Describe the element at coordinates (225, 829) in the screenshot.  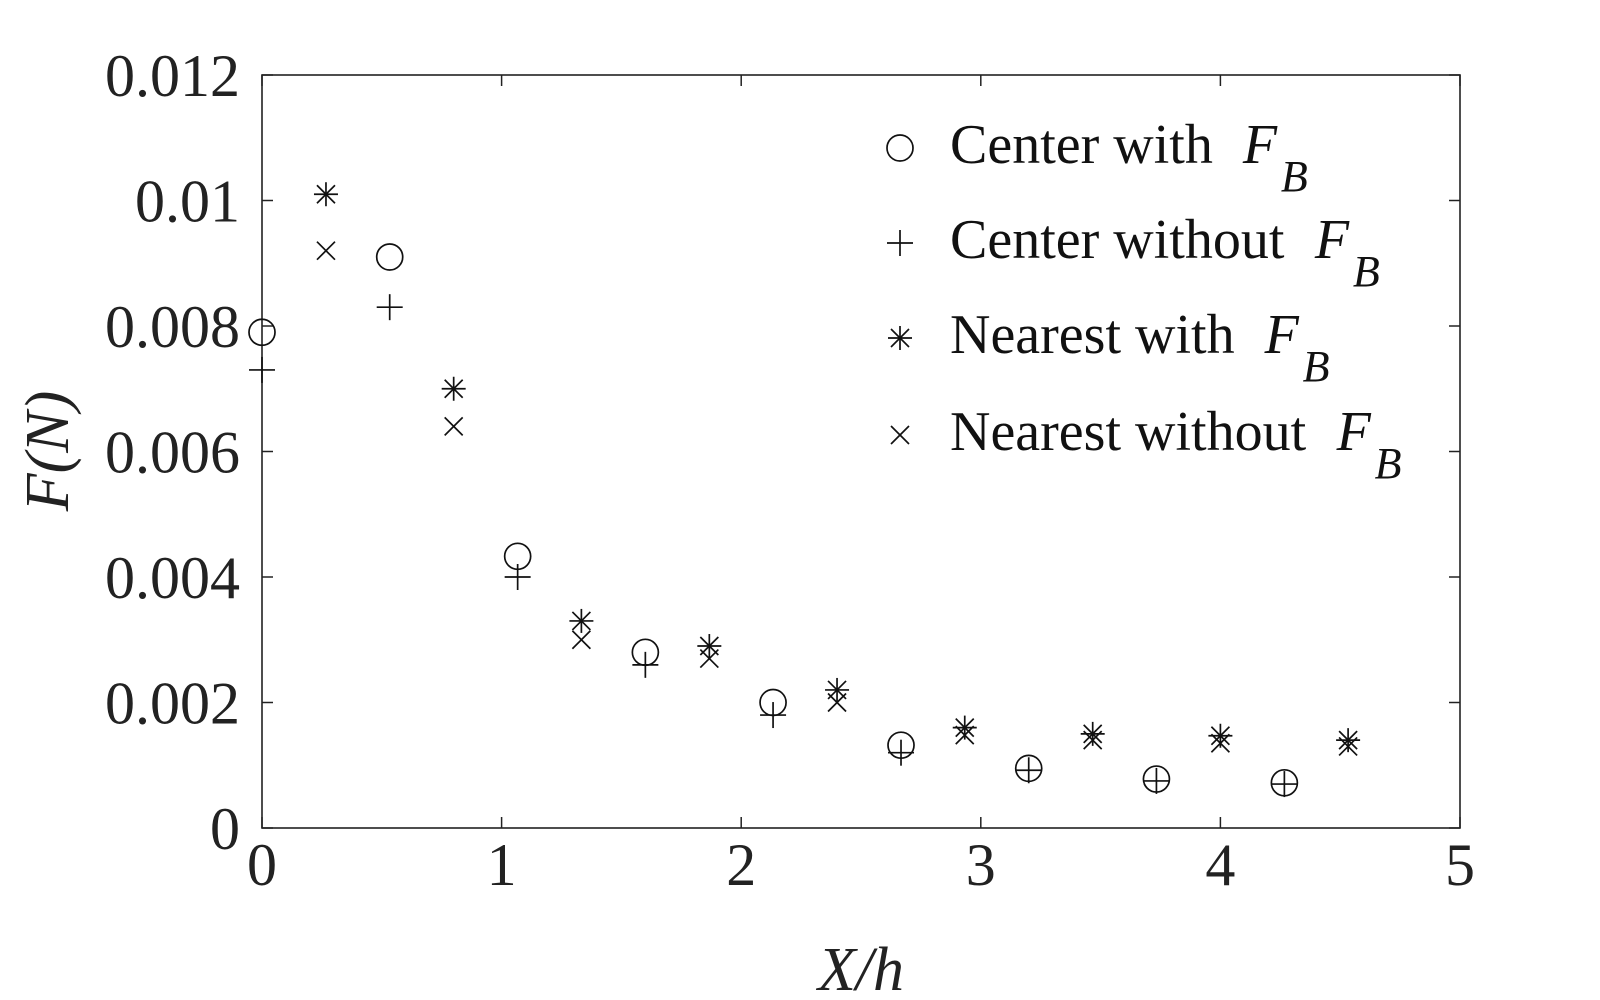
I see `y-tick-label: 0` at that location.